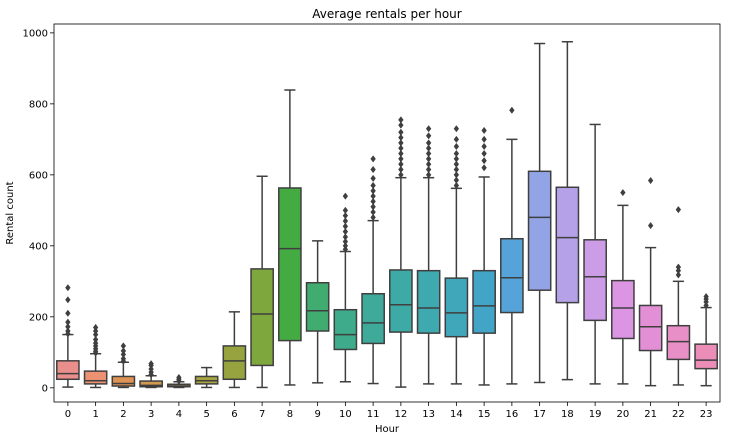 This screenshot has height=441, width=733. What do you see at coordinates (68, 414) in the screenshot?
I see `x-tick-label: 0` at bounding box center [68, 414].